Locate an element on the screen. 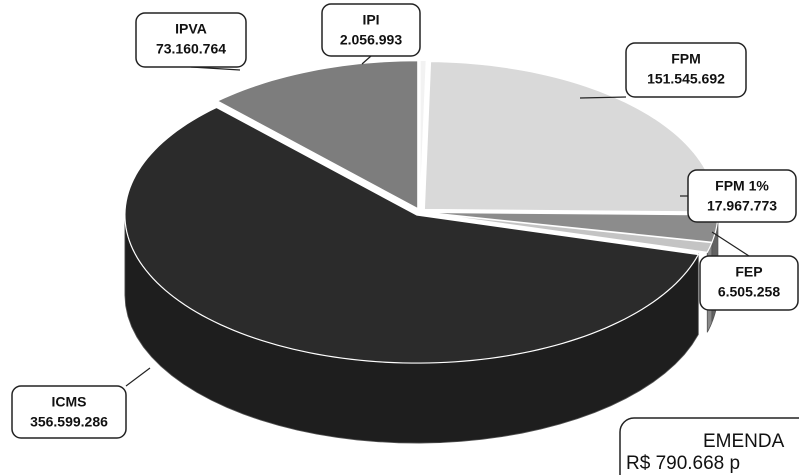  label-name: FPM 1% is located at coordinates (742, 186).